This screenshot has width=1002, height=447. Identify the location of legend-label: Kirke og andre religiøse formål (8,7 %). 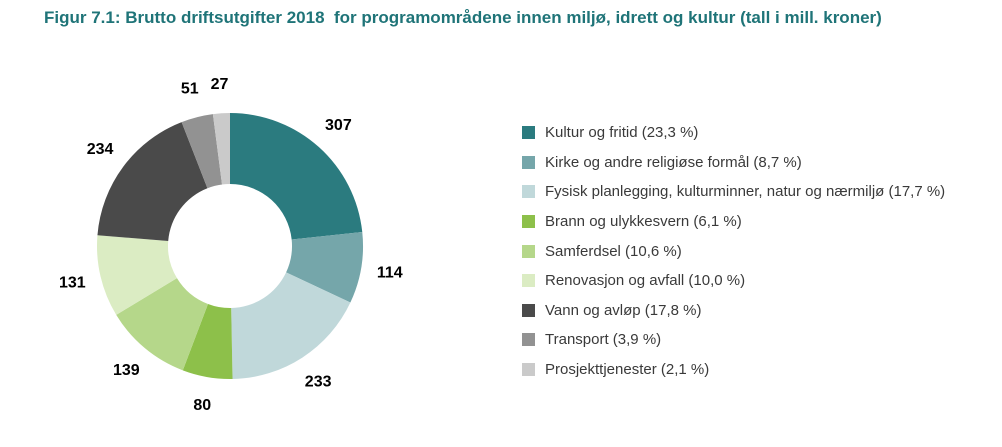
(673, 162).